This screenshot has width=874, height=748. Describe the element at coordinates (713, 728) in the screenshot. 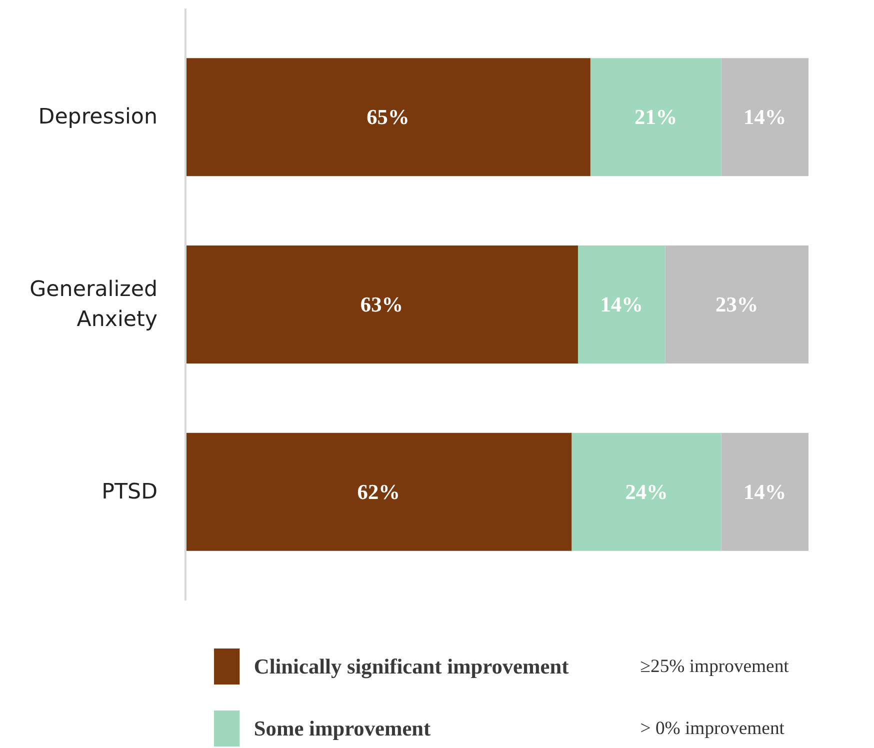

I see `text: > 0% improvement` at that location.